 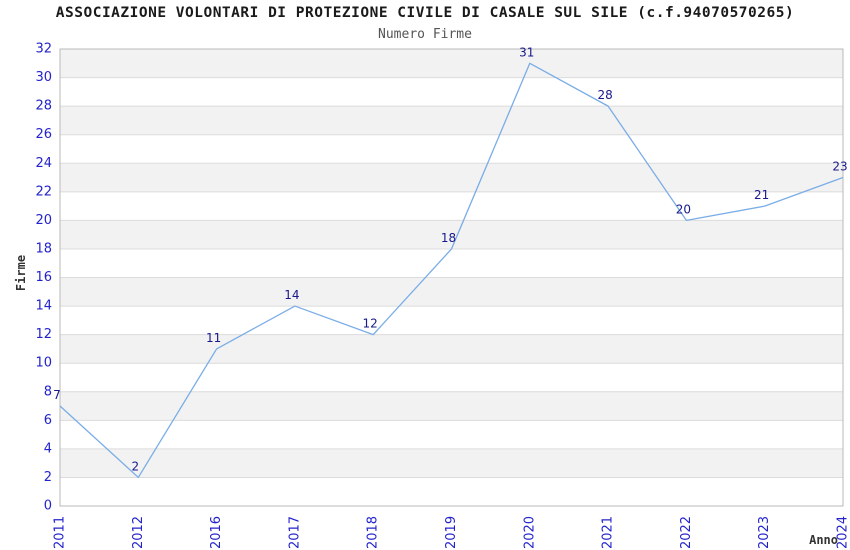 I want to click on point-label: 11, so click(x=213, y=338).